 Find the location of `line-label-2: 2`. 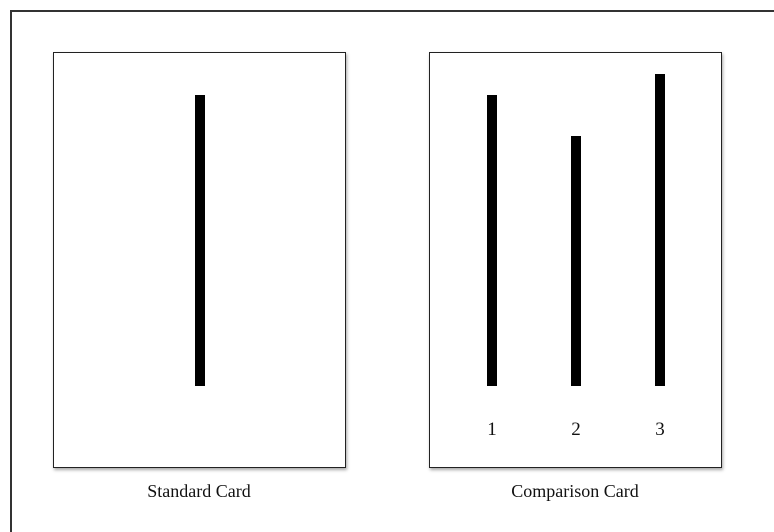

line-label-2: 2 is located at coordinates (576, 429).